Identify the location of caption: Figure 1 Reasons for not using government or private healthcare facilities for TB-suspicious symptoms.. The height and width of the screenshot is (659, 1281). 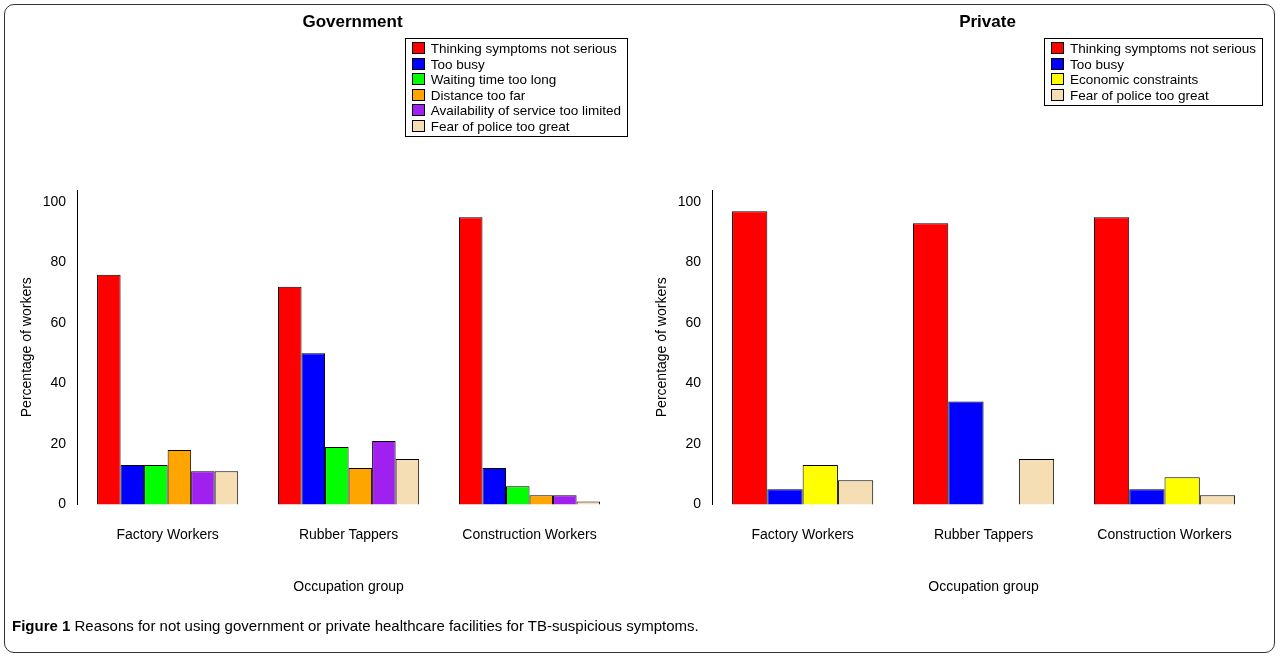
(355, 625).